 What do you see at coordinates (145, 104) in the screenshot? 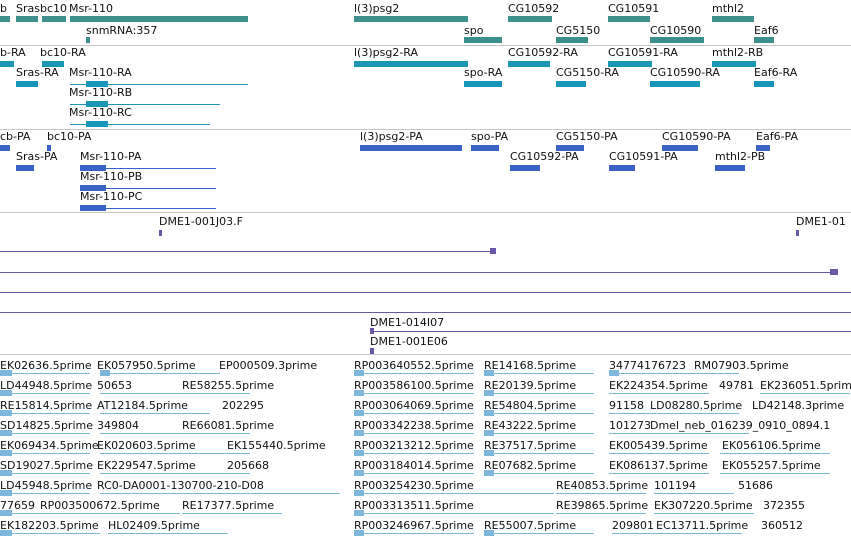
I see `transcript-intron-msr-110-rb` at bounding box center [145, 104].